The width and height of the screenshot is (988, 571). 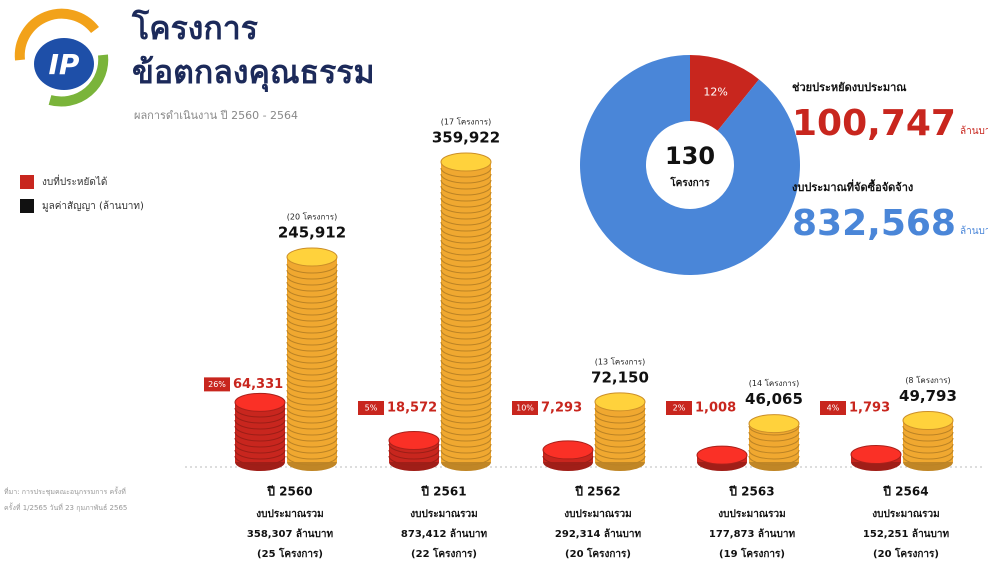 What do you see at coordinates (56, 34) in the screenshot?
I see `logo-arc` at bounding box center [56, 34].